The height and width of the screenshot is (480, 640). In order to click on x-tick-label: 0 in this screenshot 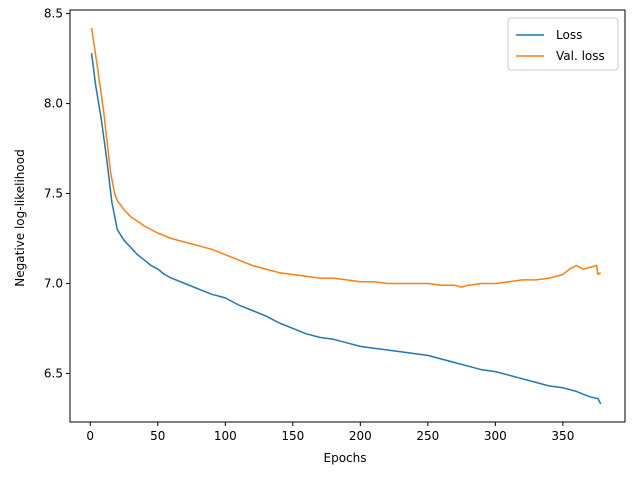, I will do `click(90, 436)`.